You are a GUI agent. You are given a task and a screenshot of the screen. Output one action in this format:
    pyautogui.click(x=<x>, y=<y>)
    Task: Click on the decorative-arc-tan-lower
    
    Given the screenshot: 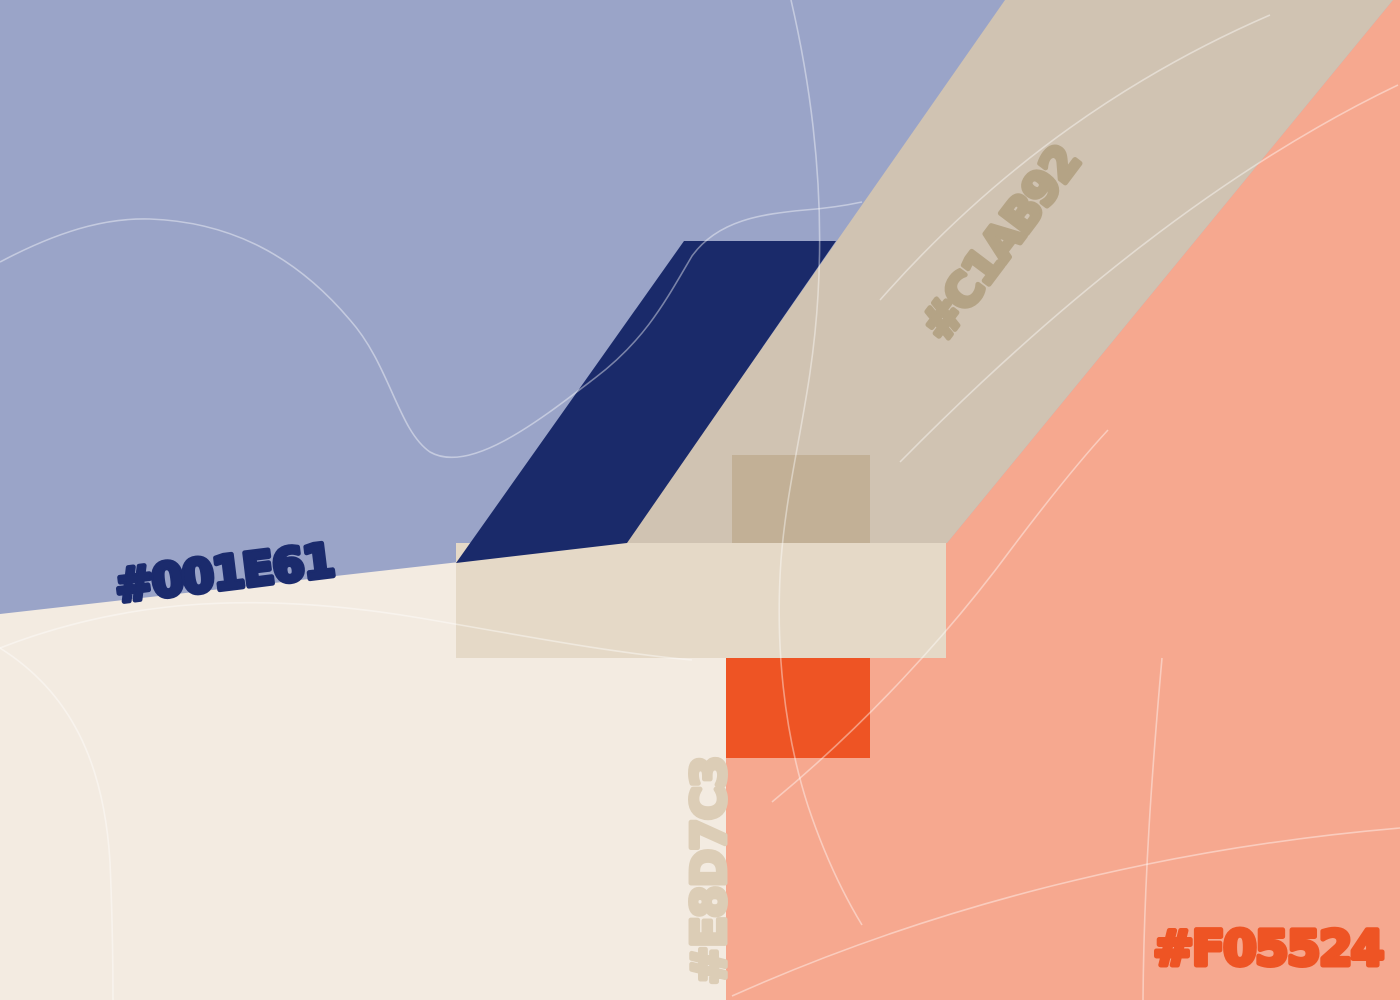 What is the action you would take?
    pyautogui.click(x=1149, y=273)
    